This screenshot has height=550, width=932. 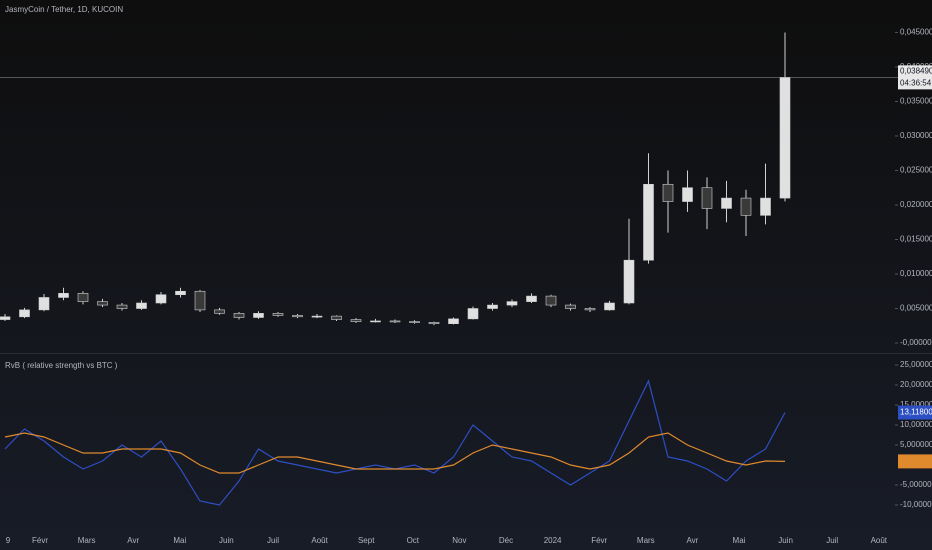 I want to click on x-tick-label: Déc, so click(x=506, y=540).